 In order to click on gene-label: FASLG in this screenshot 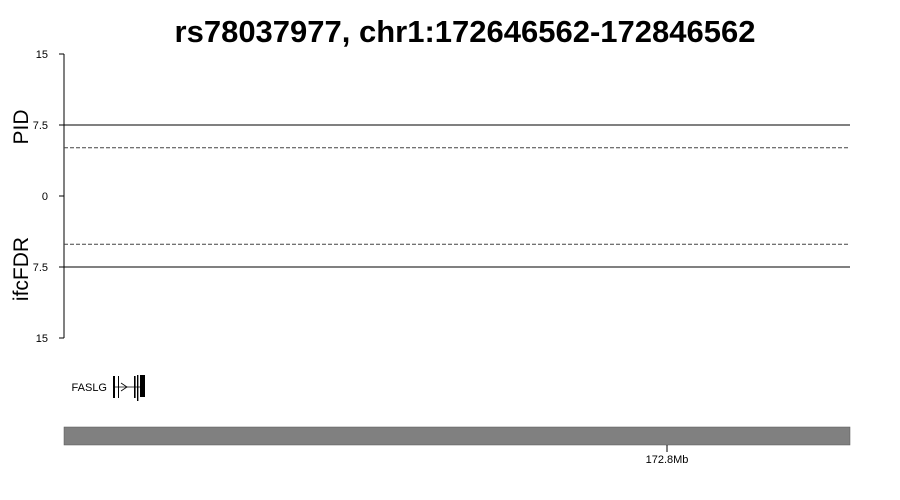, I will do `click(89, 388)`.